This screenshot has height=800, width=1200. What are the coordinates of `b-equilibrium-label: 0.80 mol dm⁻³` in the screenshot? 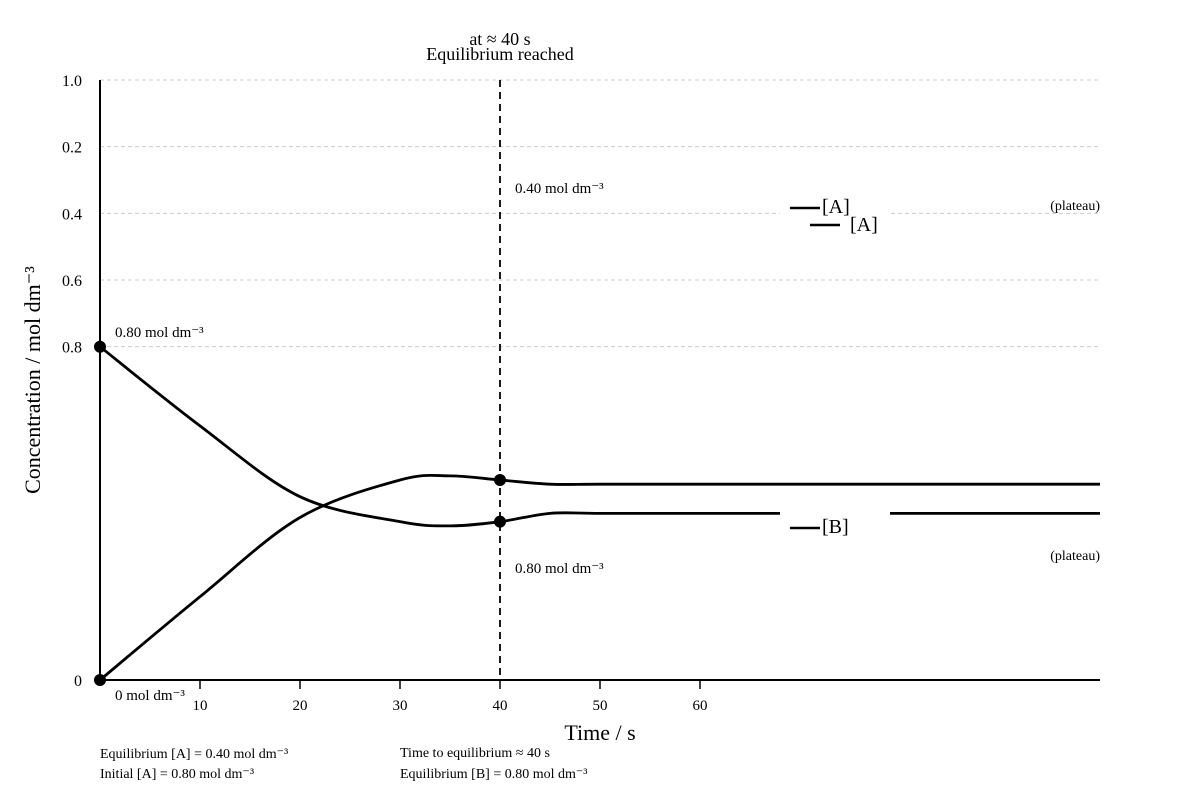 It's located at (559, 569).